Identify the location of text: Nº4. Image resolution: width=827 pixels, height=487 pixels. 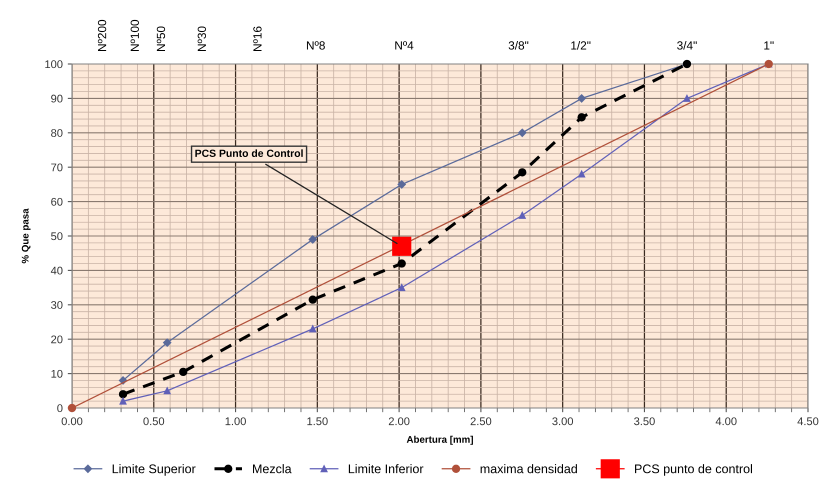
(404, 45).